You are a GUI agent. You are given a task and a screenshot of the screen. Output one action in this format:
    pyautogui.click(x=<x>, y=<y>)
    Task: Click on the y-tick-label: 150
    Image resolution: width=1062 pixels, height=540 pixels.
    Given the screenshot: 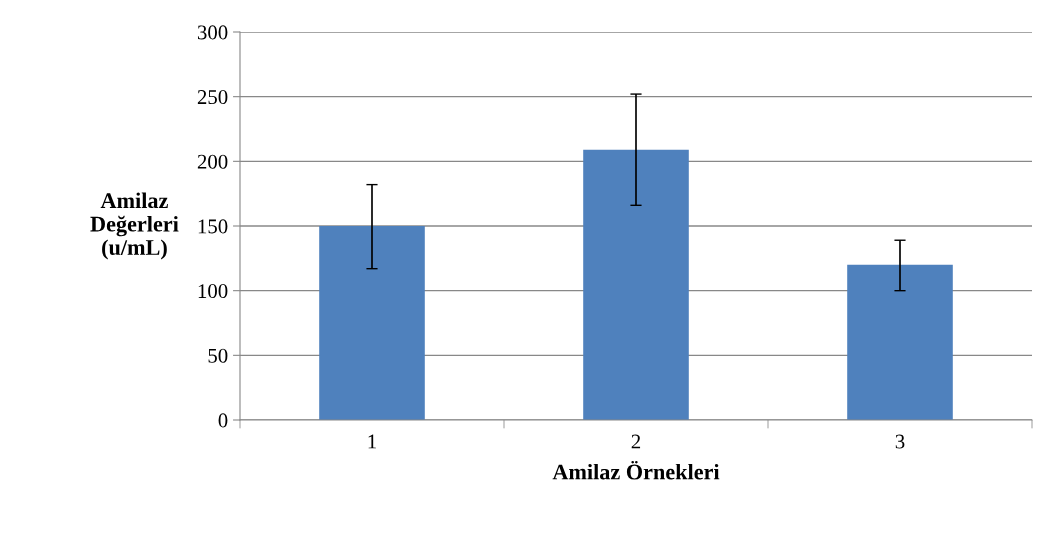 What is the action you would take?
    pyautogui.click(x=213, y=226)
    